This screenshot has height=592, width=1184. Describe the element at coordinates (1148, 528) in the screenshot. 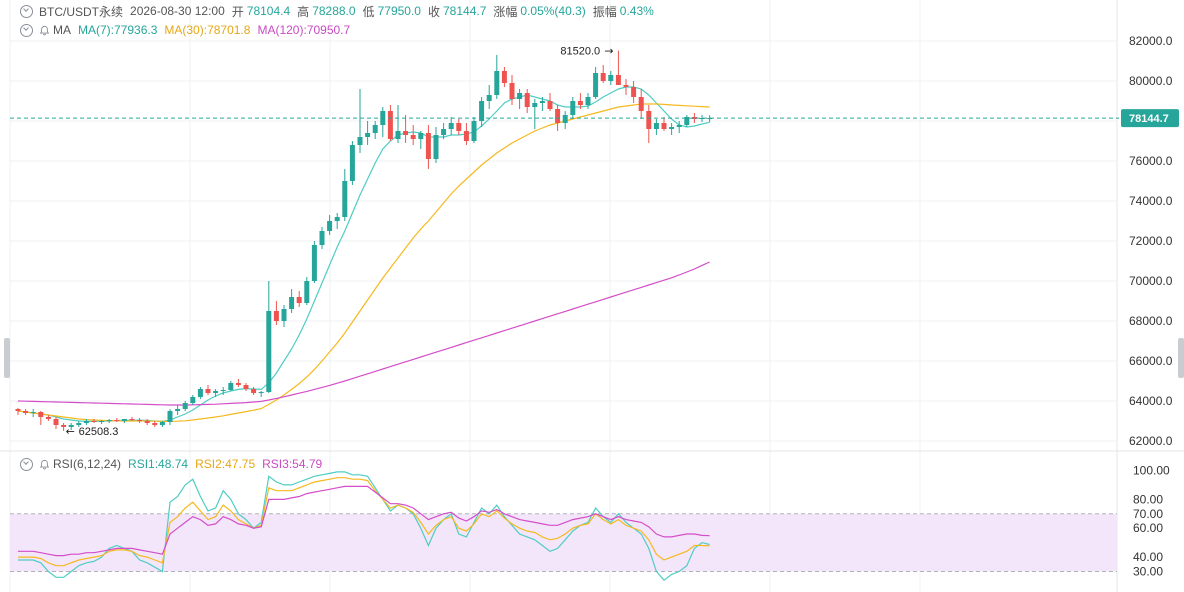

I see `rsi-tick-label: 60.00` at that location.